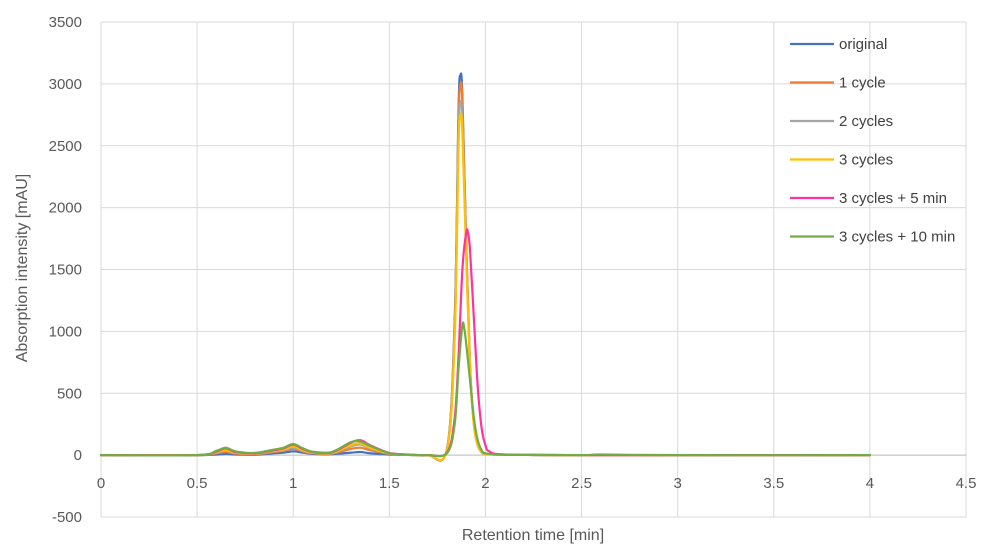 This screenshot has height=544, width=981. Describe the element at coordinates (65, 208) in the screenshot. I see `y-tick-label: 2000` at that location.